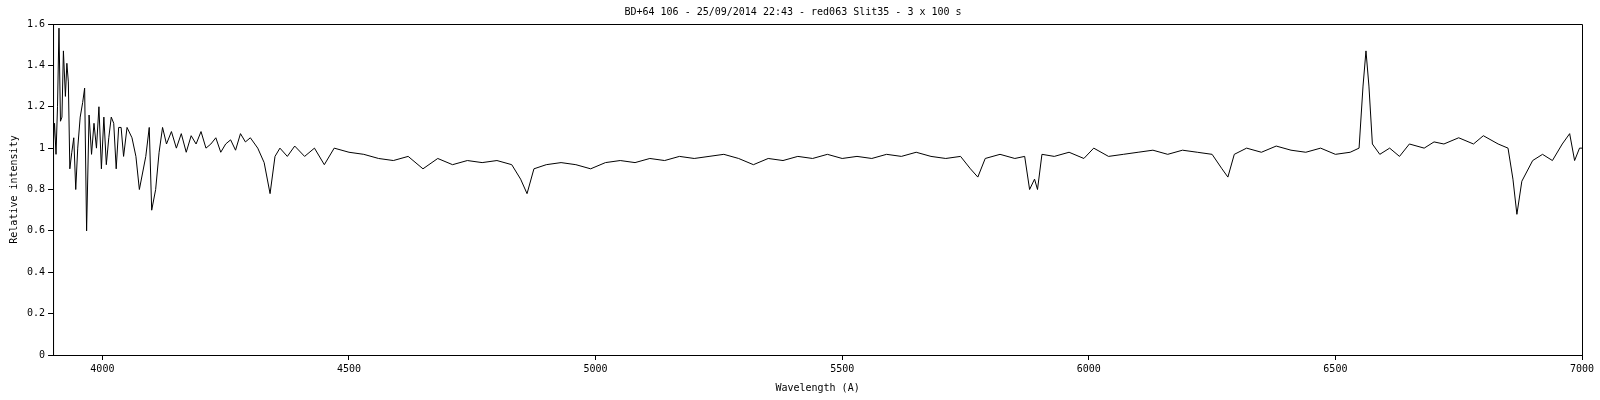 Image resolution: width=1600 pixels, height=400 pixels. Describe the element at coordinates (36, 313) in the screenshot. I see `y-tick-label: 0.2` at that location.